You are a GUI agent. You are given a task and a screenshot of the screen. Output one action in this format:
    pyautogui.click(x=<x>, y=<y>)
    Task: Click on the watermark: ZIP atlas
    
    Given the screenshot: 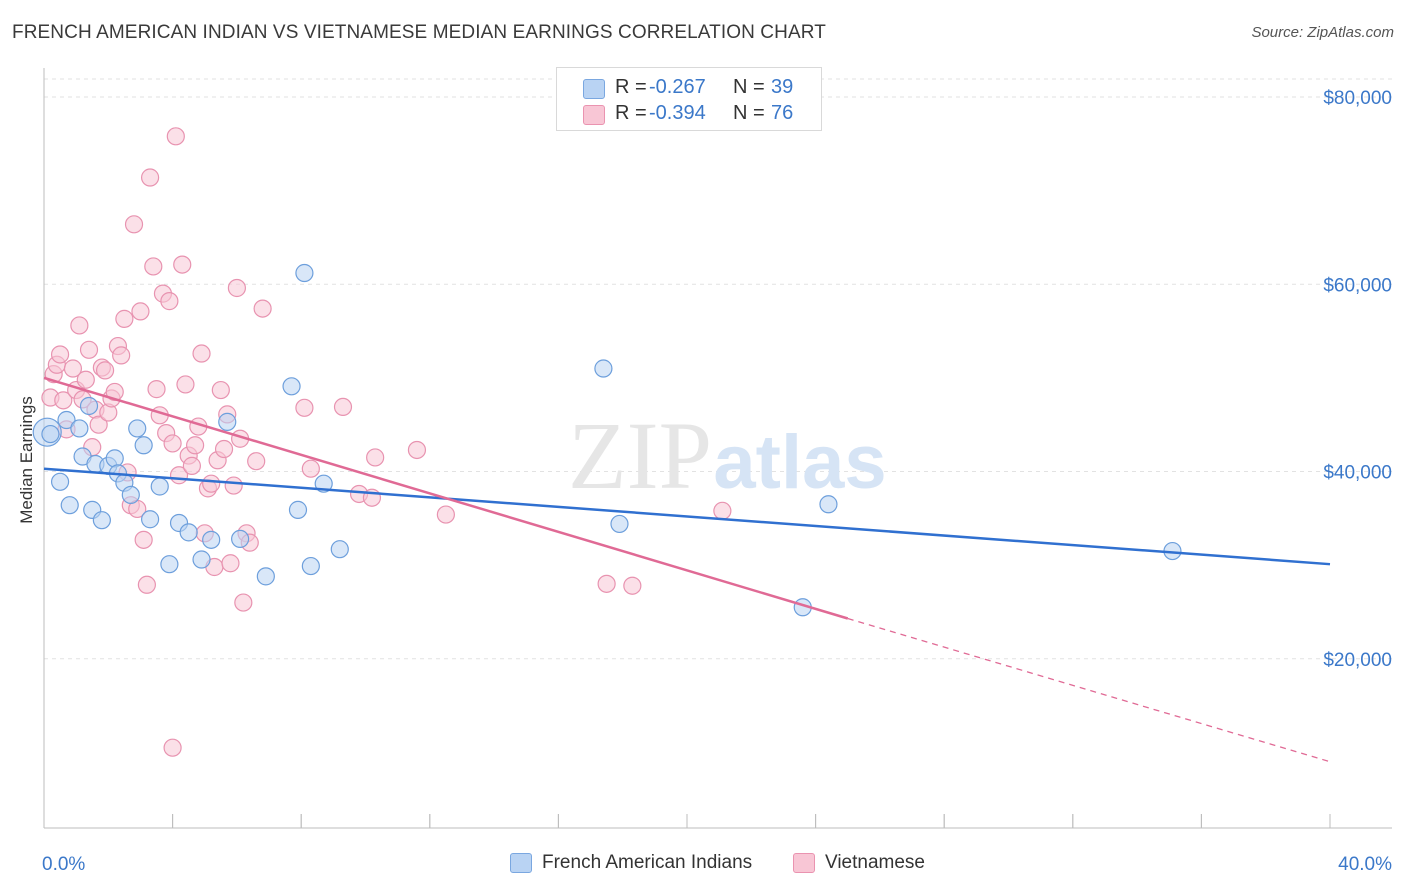 What is the action you would take?
    pyautogui.click(x=727, y=455)
    